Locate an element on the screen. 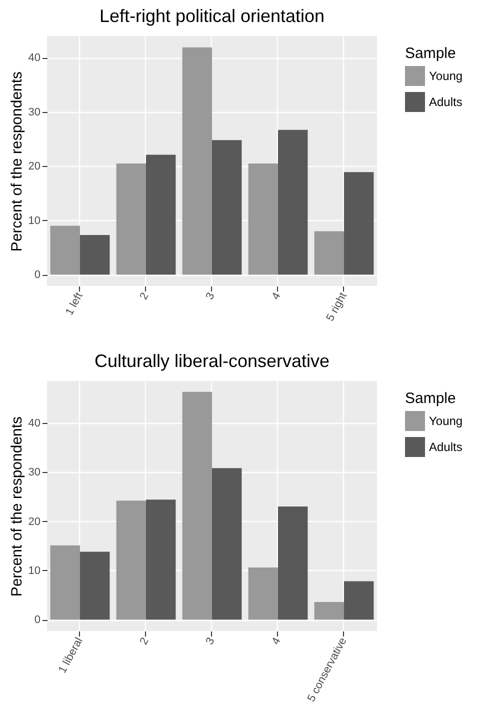 The height and width of the screenshot is (725, 489). x-tick-label: 1 left is located at coordinates (75, 304).